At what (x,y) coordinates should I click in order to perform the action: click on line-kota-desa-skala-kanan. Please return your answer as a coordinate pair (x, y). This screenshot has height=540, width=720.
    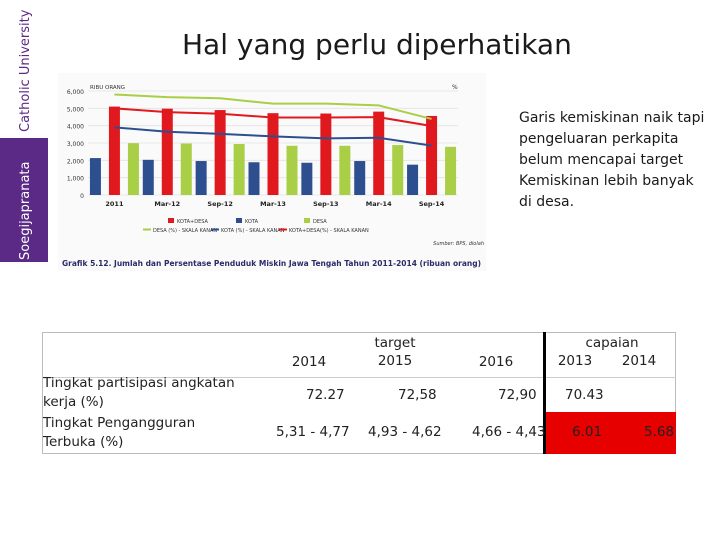
    Looking at the image, I should click on (273, 117).